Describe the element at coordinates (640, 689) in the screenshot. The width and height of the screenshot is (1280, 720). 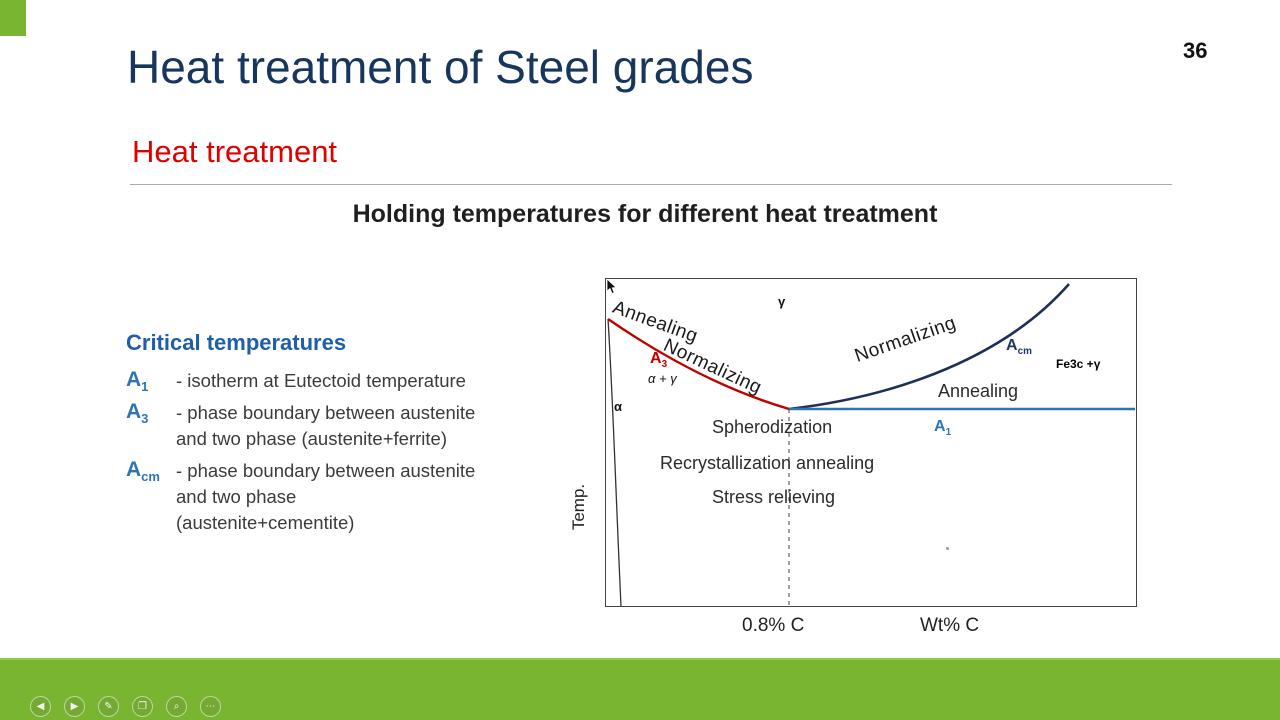
I see `presentation-toolbar: ◀ ▶ ✎ ❐ ⌕ ⋯` at that location.